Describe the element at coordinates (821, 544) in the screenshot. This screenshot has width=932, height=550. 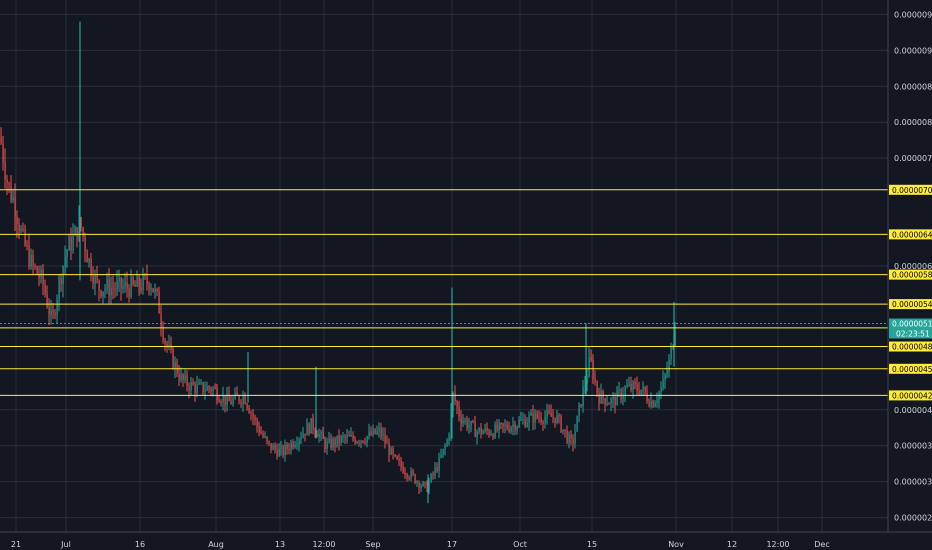
I see `time-tick-label: Dec` at that location.